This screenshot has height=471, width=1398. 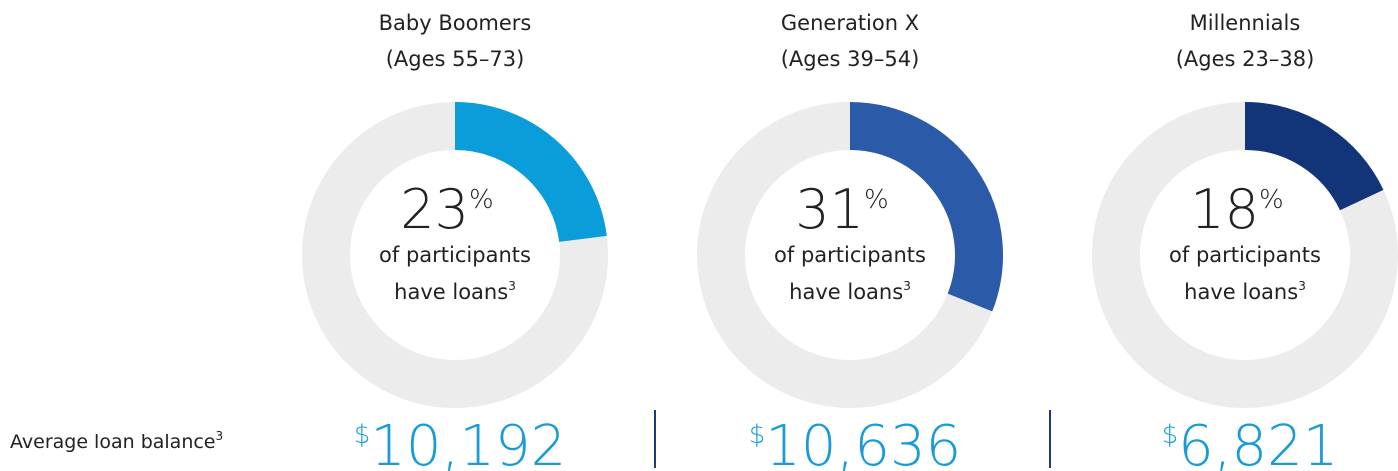 I want to click on label-text: Average loan balance, so click(x=113, y=442).